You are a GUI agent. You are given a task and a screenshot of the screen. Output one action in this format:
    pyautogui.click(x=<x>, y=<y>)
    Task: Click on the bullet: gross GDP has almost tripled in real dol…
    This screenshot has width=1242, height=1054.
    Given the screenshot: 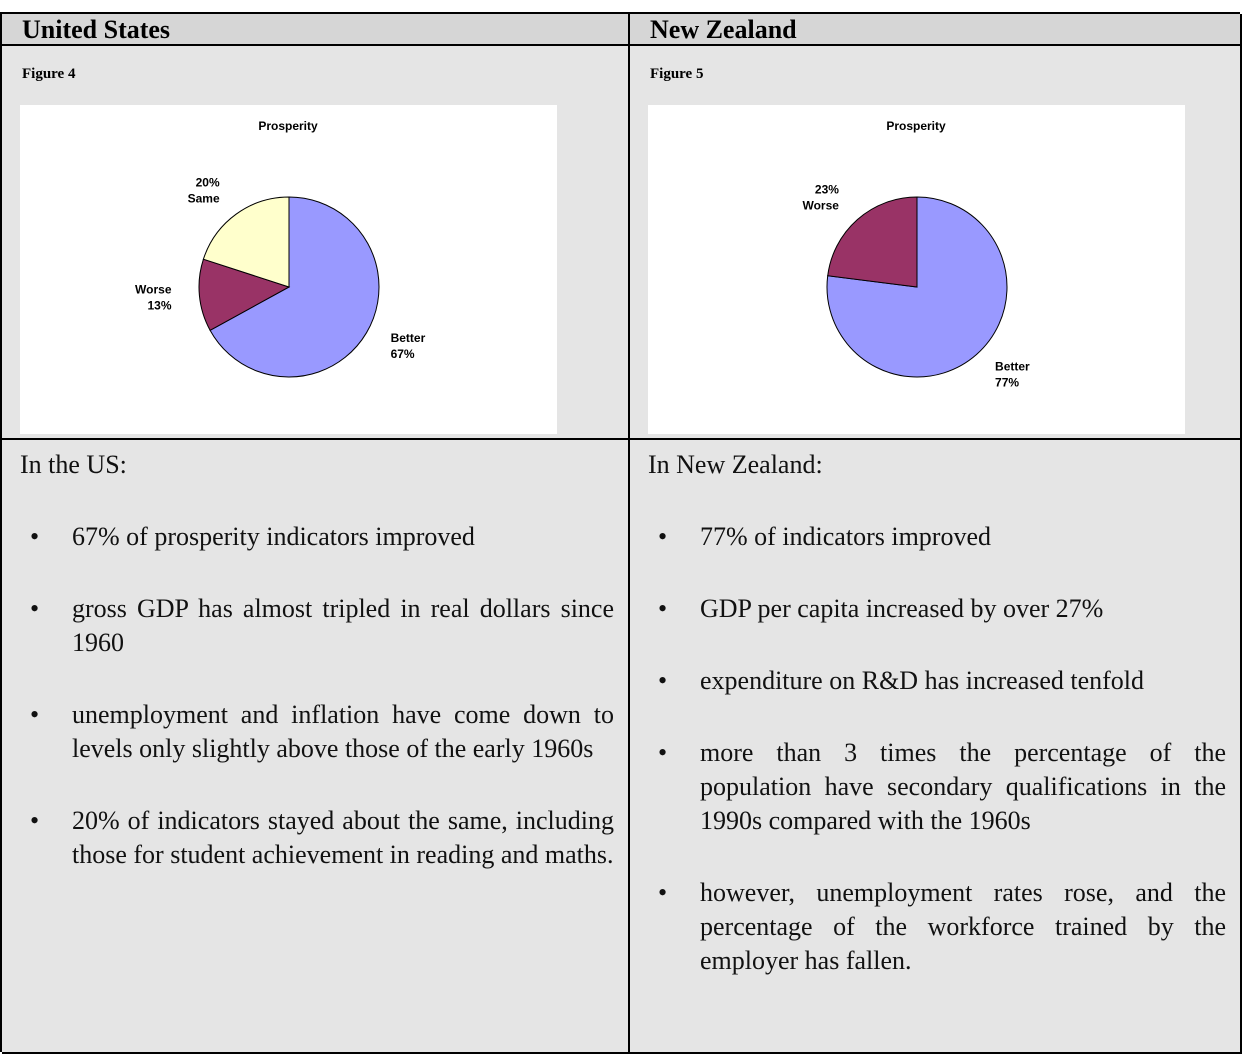 What is the action you would take?
    pyautogui.click(x=317, y=626)
    